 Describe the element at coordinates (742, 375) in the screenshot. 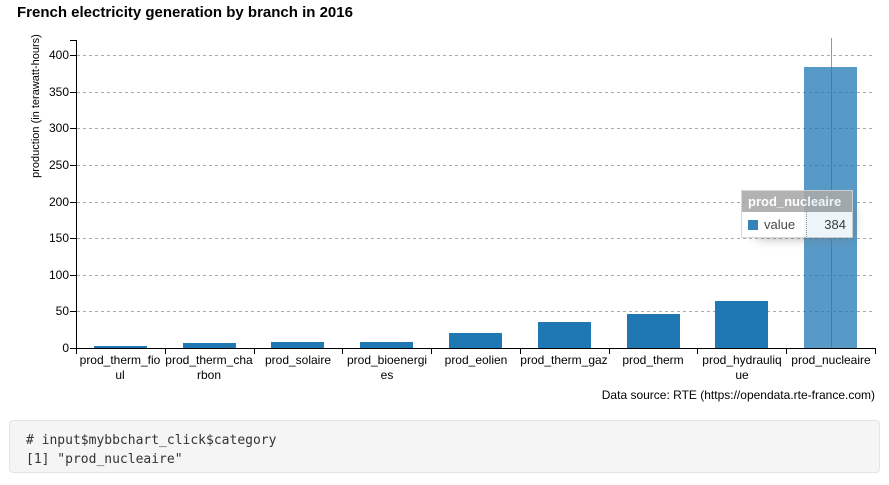

I see `x-label-line: ue` at that location.